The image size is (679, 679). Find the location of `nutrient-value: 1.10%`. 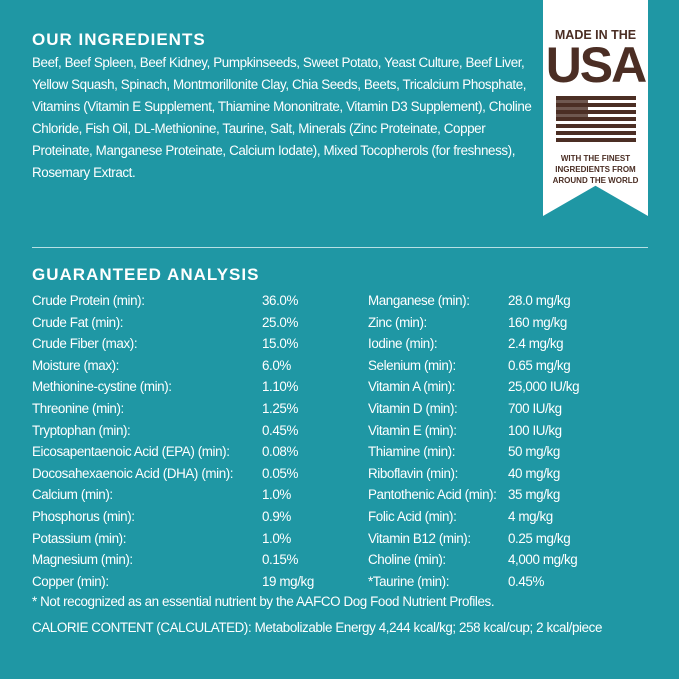

nutrient-value: 1.10% is located at coordinates (280, 387).